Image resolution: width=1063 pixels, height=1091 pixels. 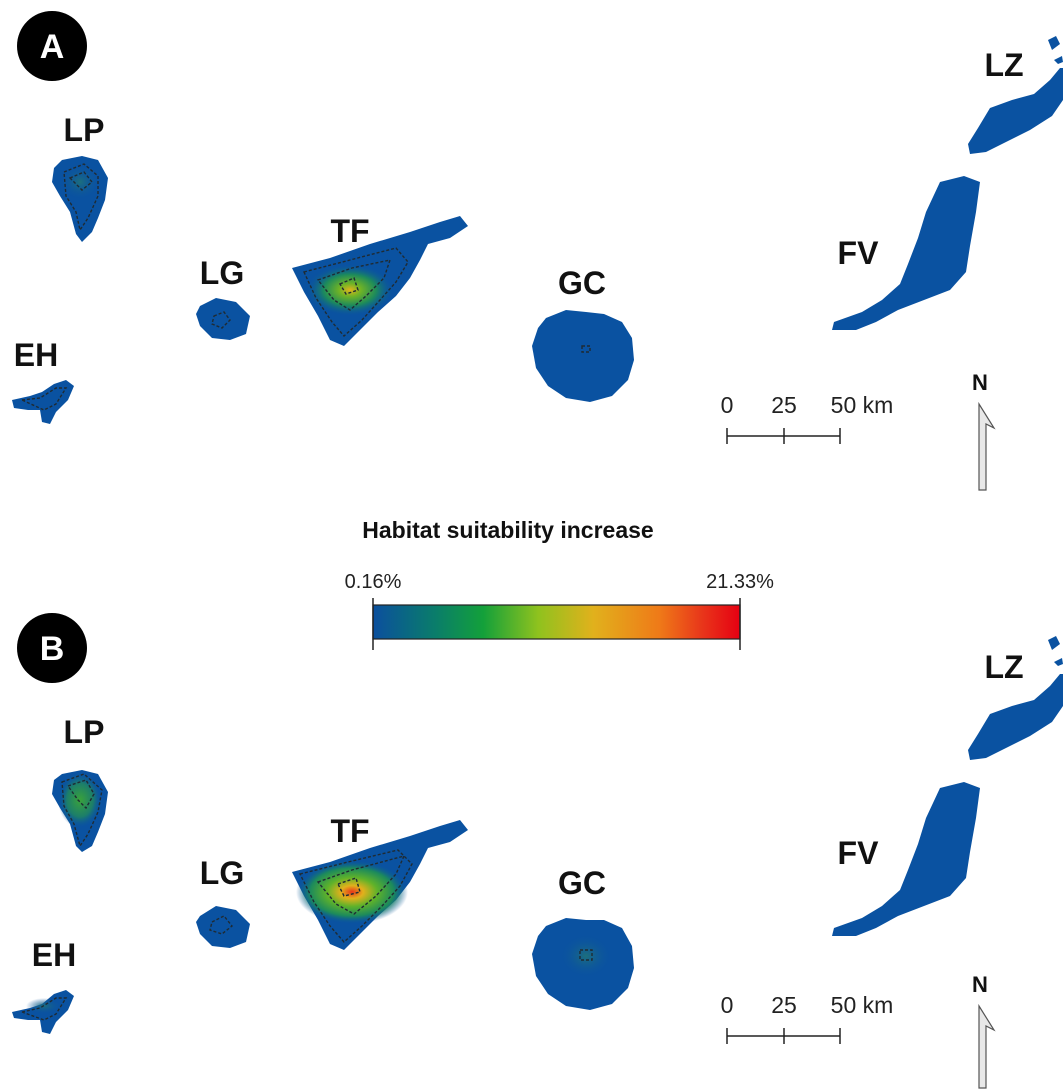 I want to click on panel-b-letter: B, so click(x=52, y=649).